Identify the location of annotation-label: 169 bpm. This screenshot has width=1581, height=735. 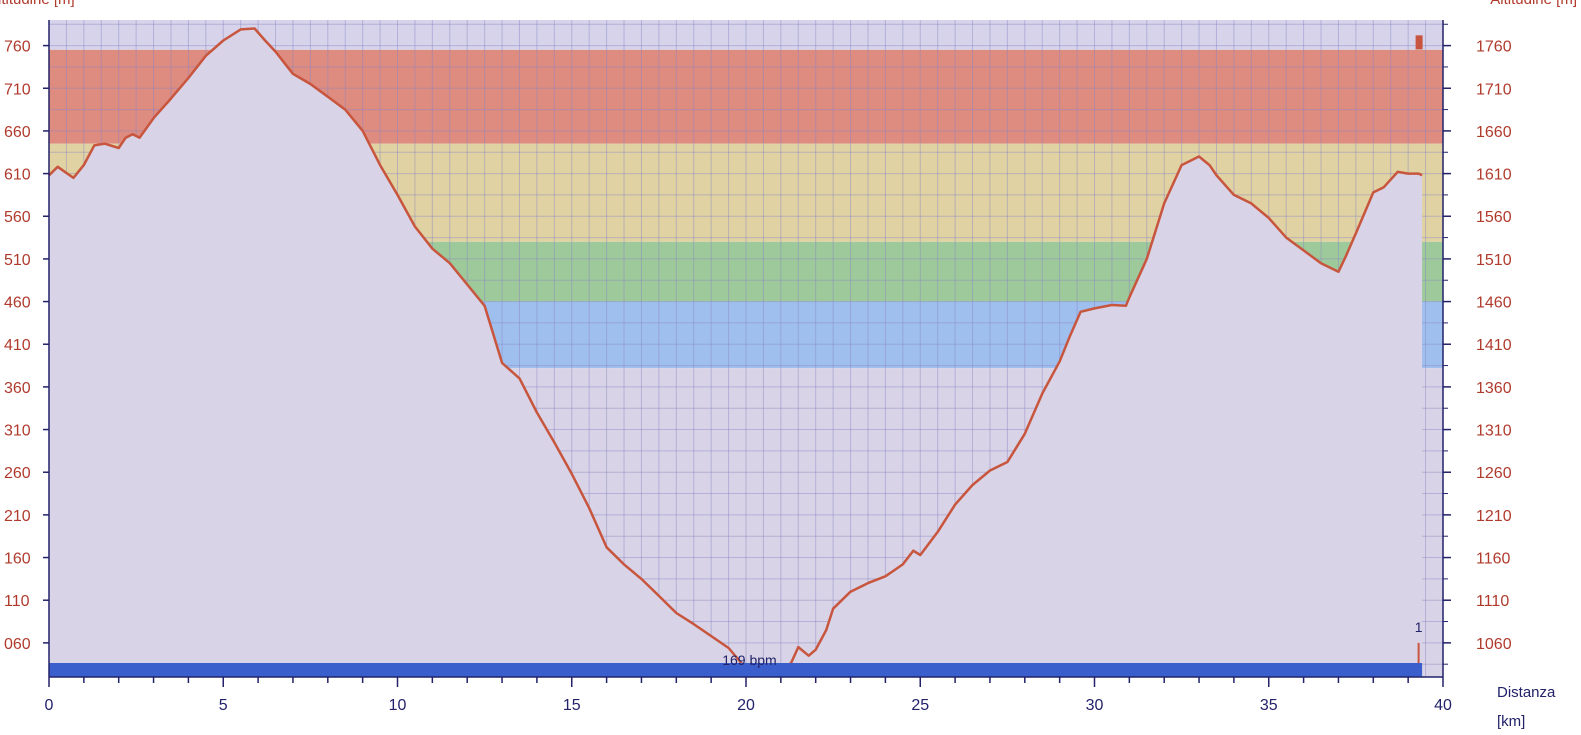
(749, 660).